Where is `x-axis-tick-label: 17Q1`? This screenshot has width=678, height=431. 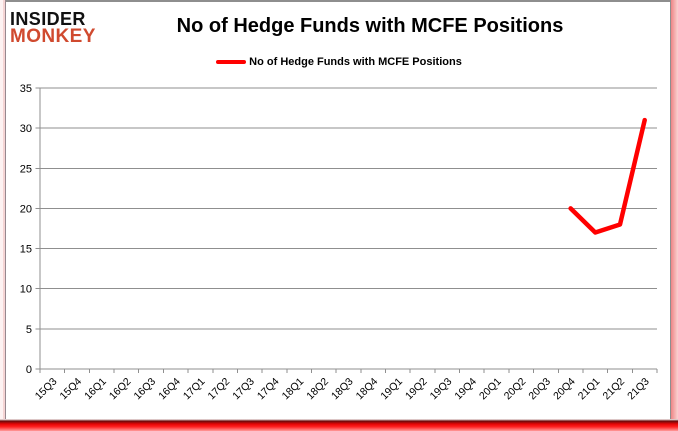
x-axis-tick-label: 17Q1 is located at coordinates (194, 389).